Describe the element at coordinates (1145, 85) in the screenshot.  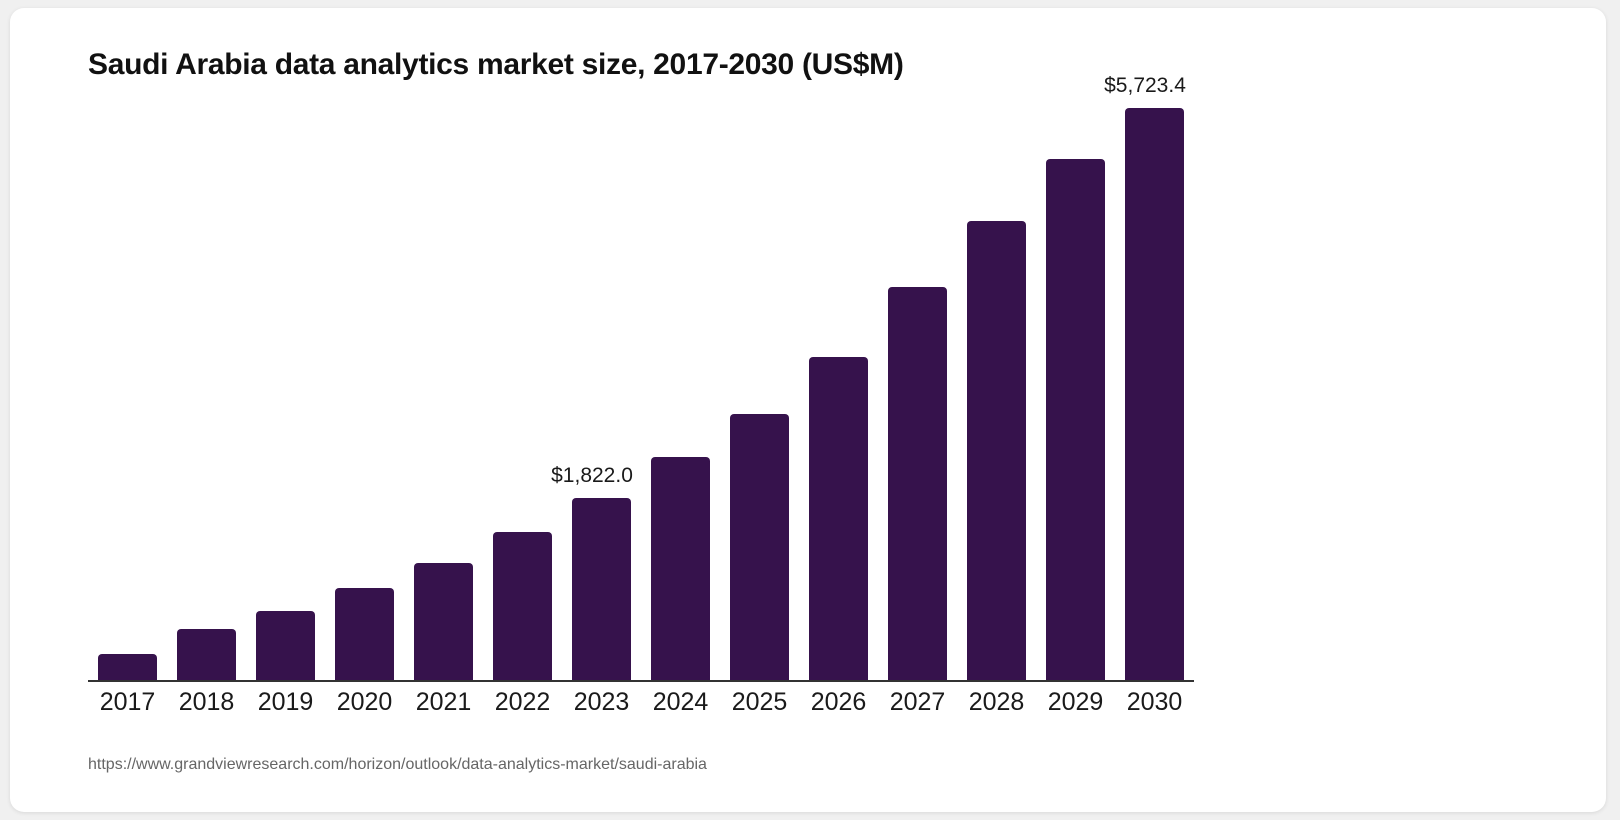
I see `bar-value-label-2030: $5,723.4` at that location.